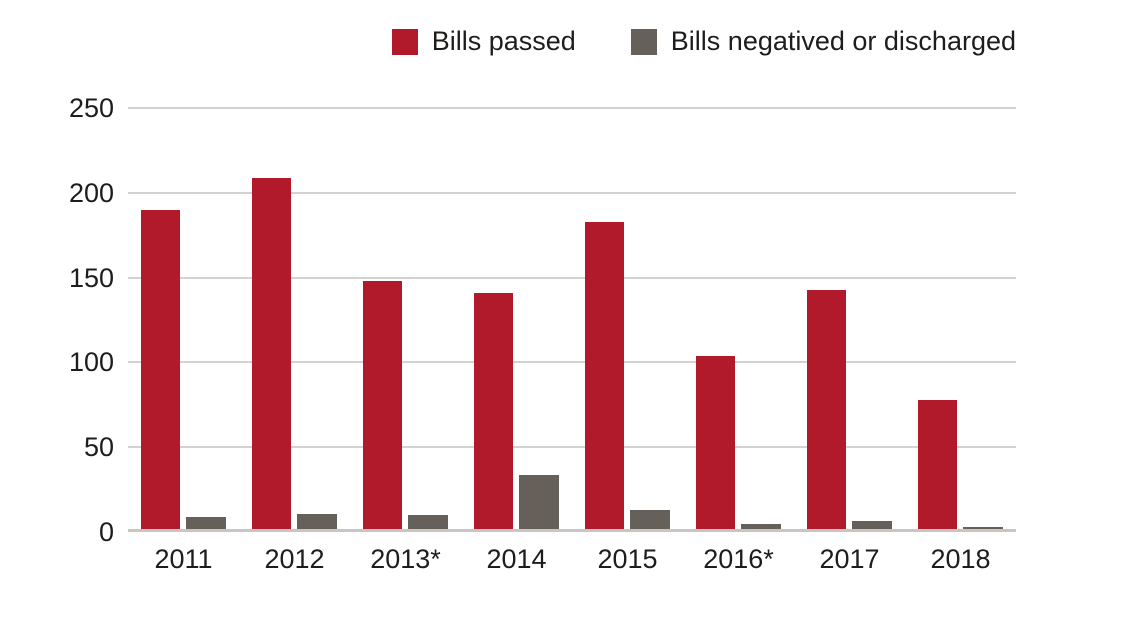 This screenshot has height=626, width=1146. I want to click on y-tick-label-100: 100, so click(91, 362).